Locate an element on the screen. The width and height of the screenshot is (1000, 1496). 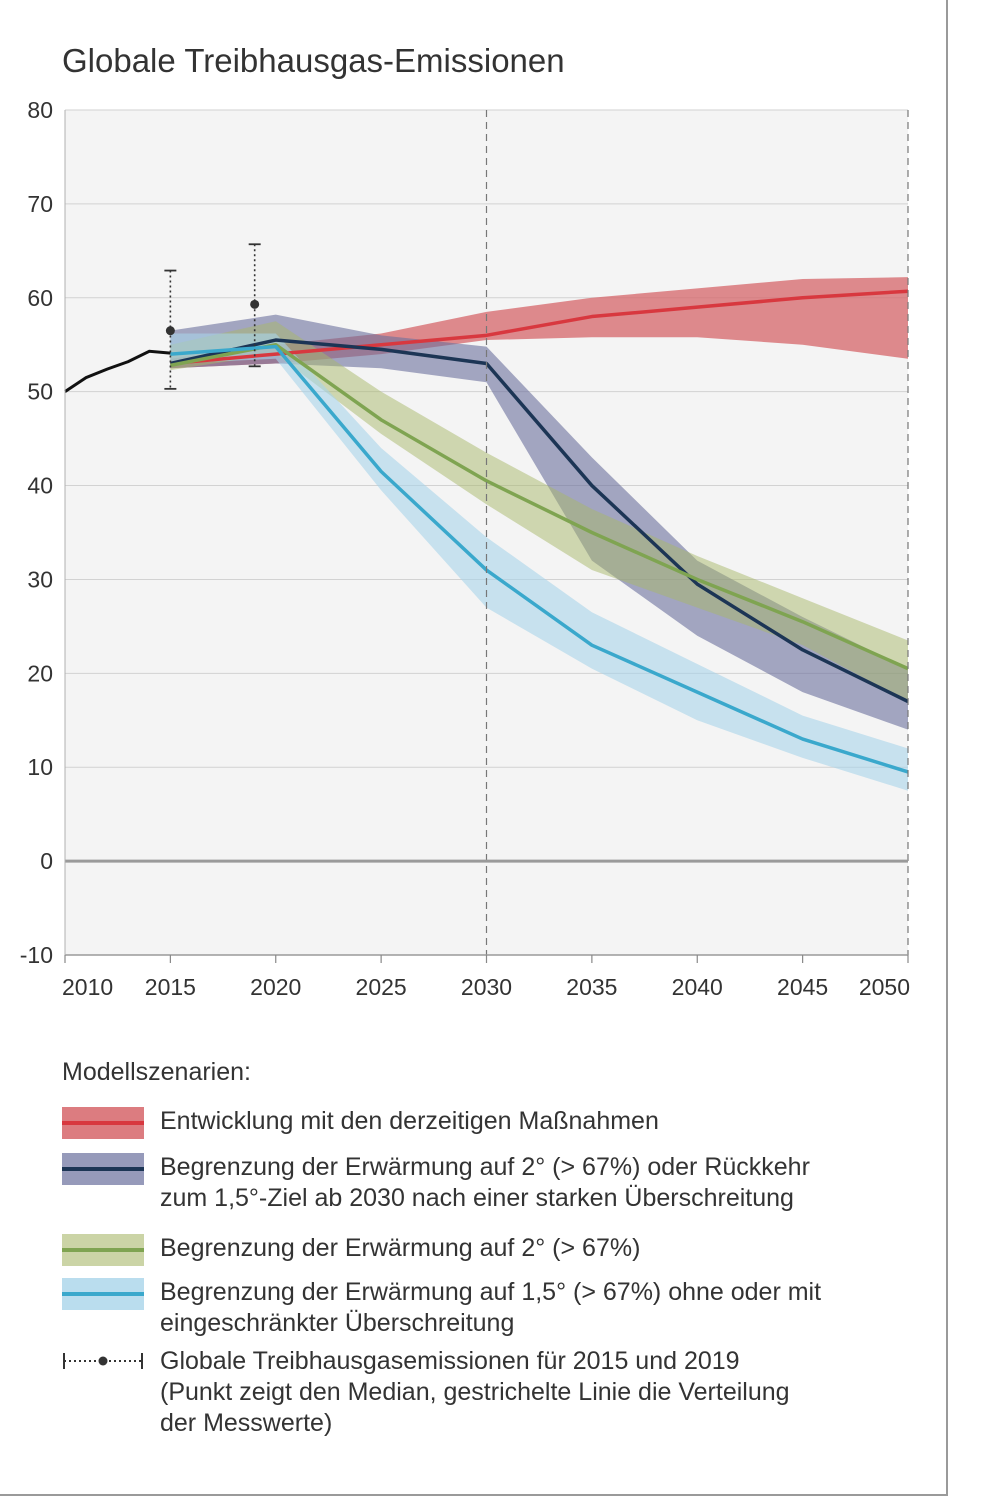
x-tick-labels: 2010 2015 2020 2025 2030 2035 2040 2045 2050 is located at coordinates (486, 987).